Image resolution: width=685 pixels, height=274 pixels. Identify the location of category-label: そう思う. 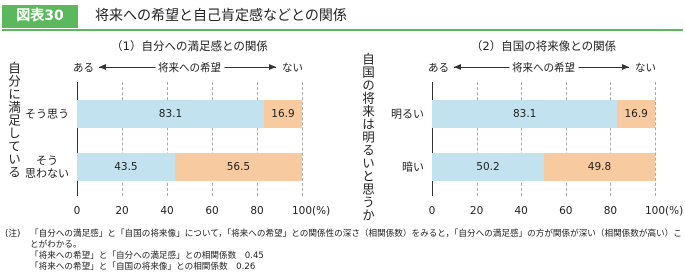
(47, 114).